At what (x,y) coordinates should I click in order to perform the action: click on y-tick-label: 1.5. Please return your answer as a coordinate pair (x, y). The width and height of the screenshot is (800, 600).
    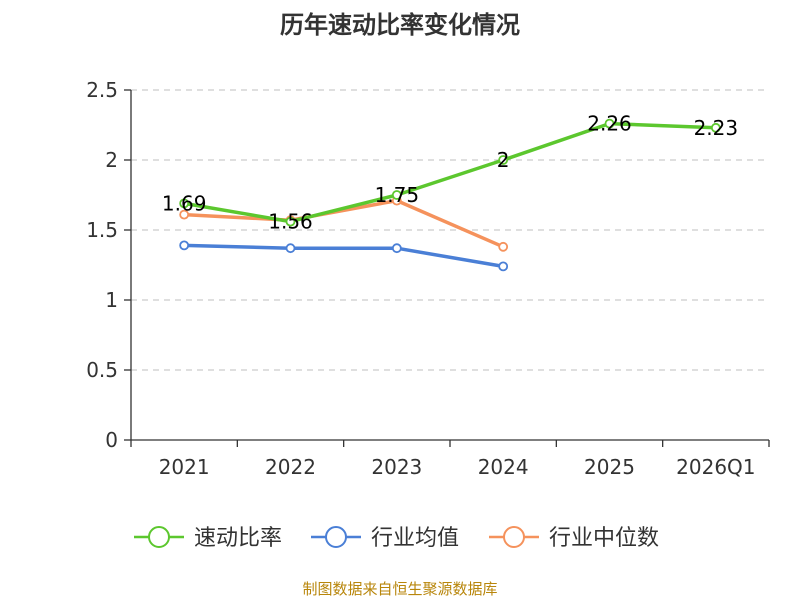
    Looking at the image, I should click on (102, 230).